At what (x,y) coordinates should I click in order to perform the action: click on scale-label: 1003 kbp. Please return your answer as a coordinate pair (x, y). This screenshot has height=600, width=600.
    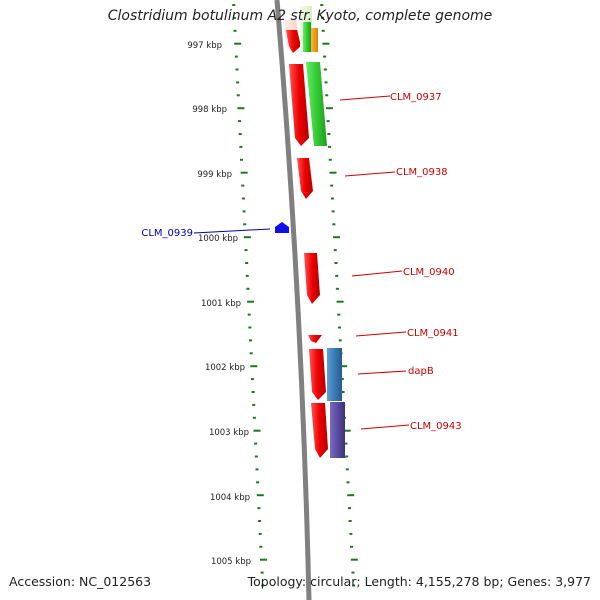
    Looking at the image, I should click on (229, 433).